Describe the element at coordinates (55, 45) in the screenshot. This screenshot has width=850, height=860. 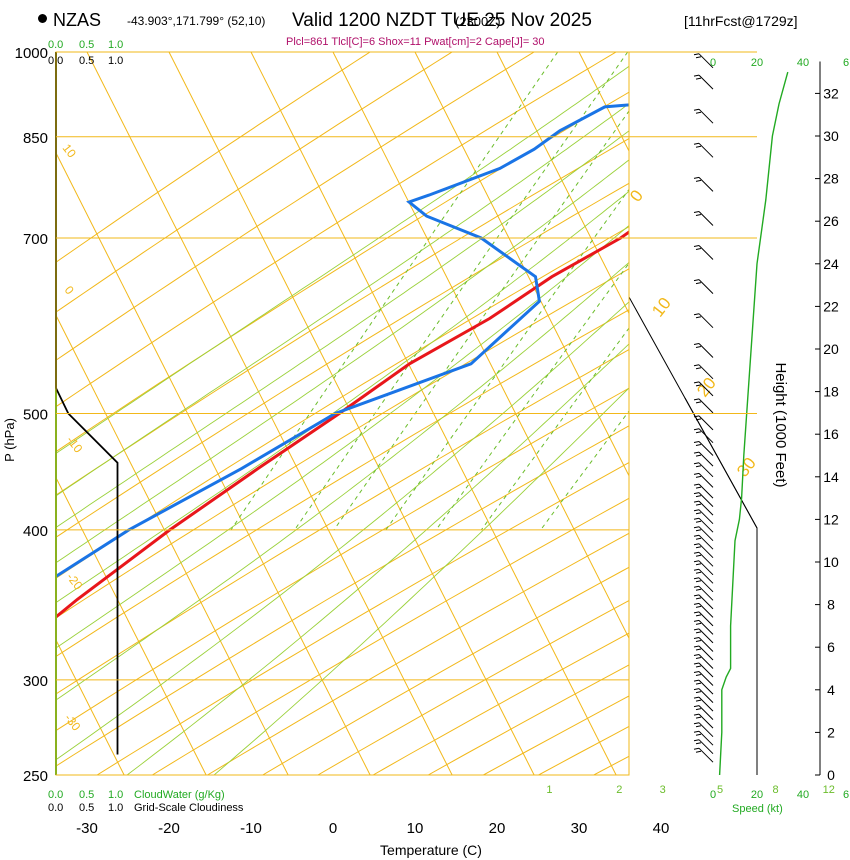
I see `cloudwater-top-tick: 0.0` at that location.